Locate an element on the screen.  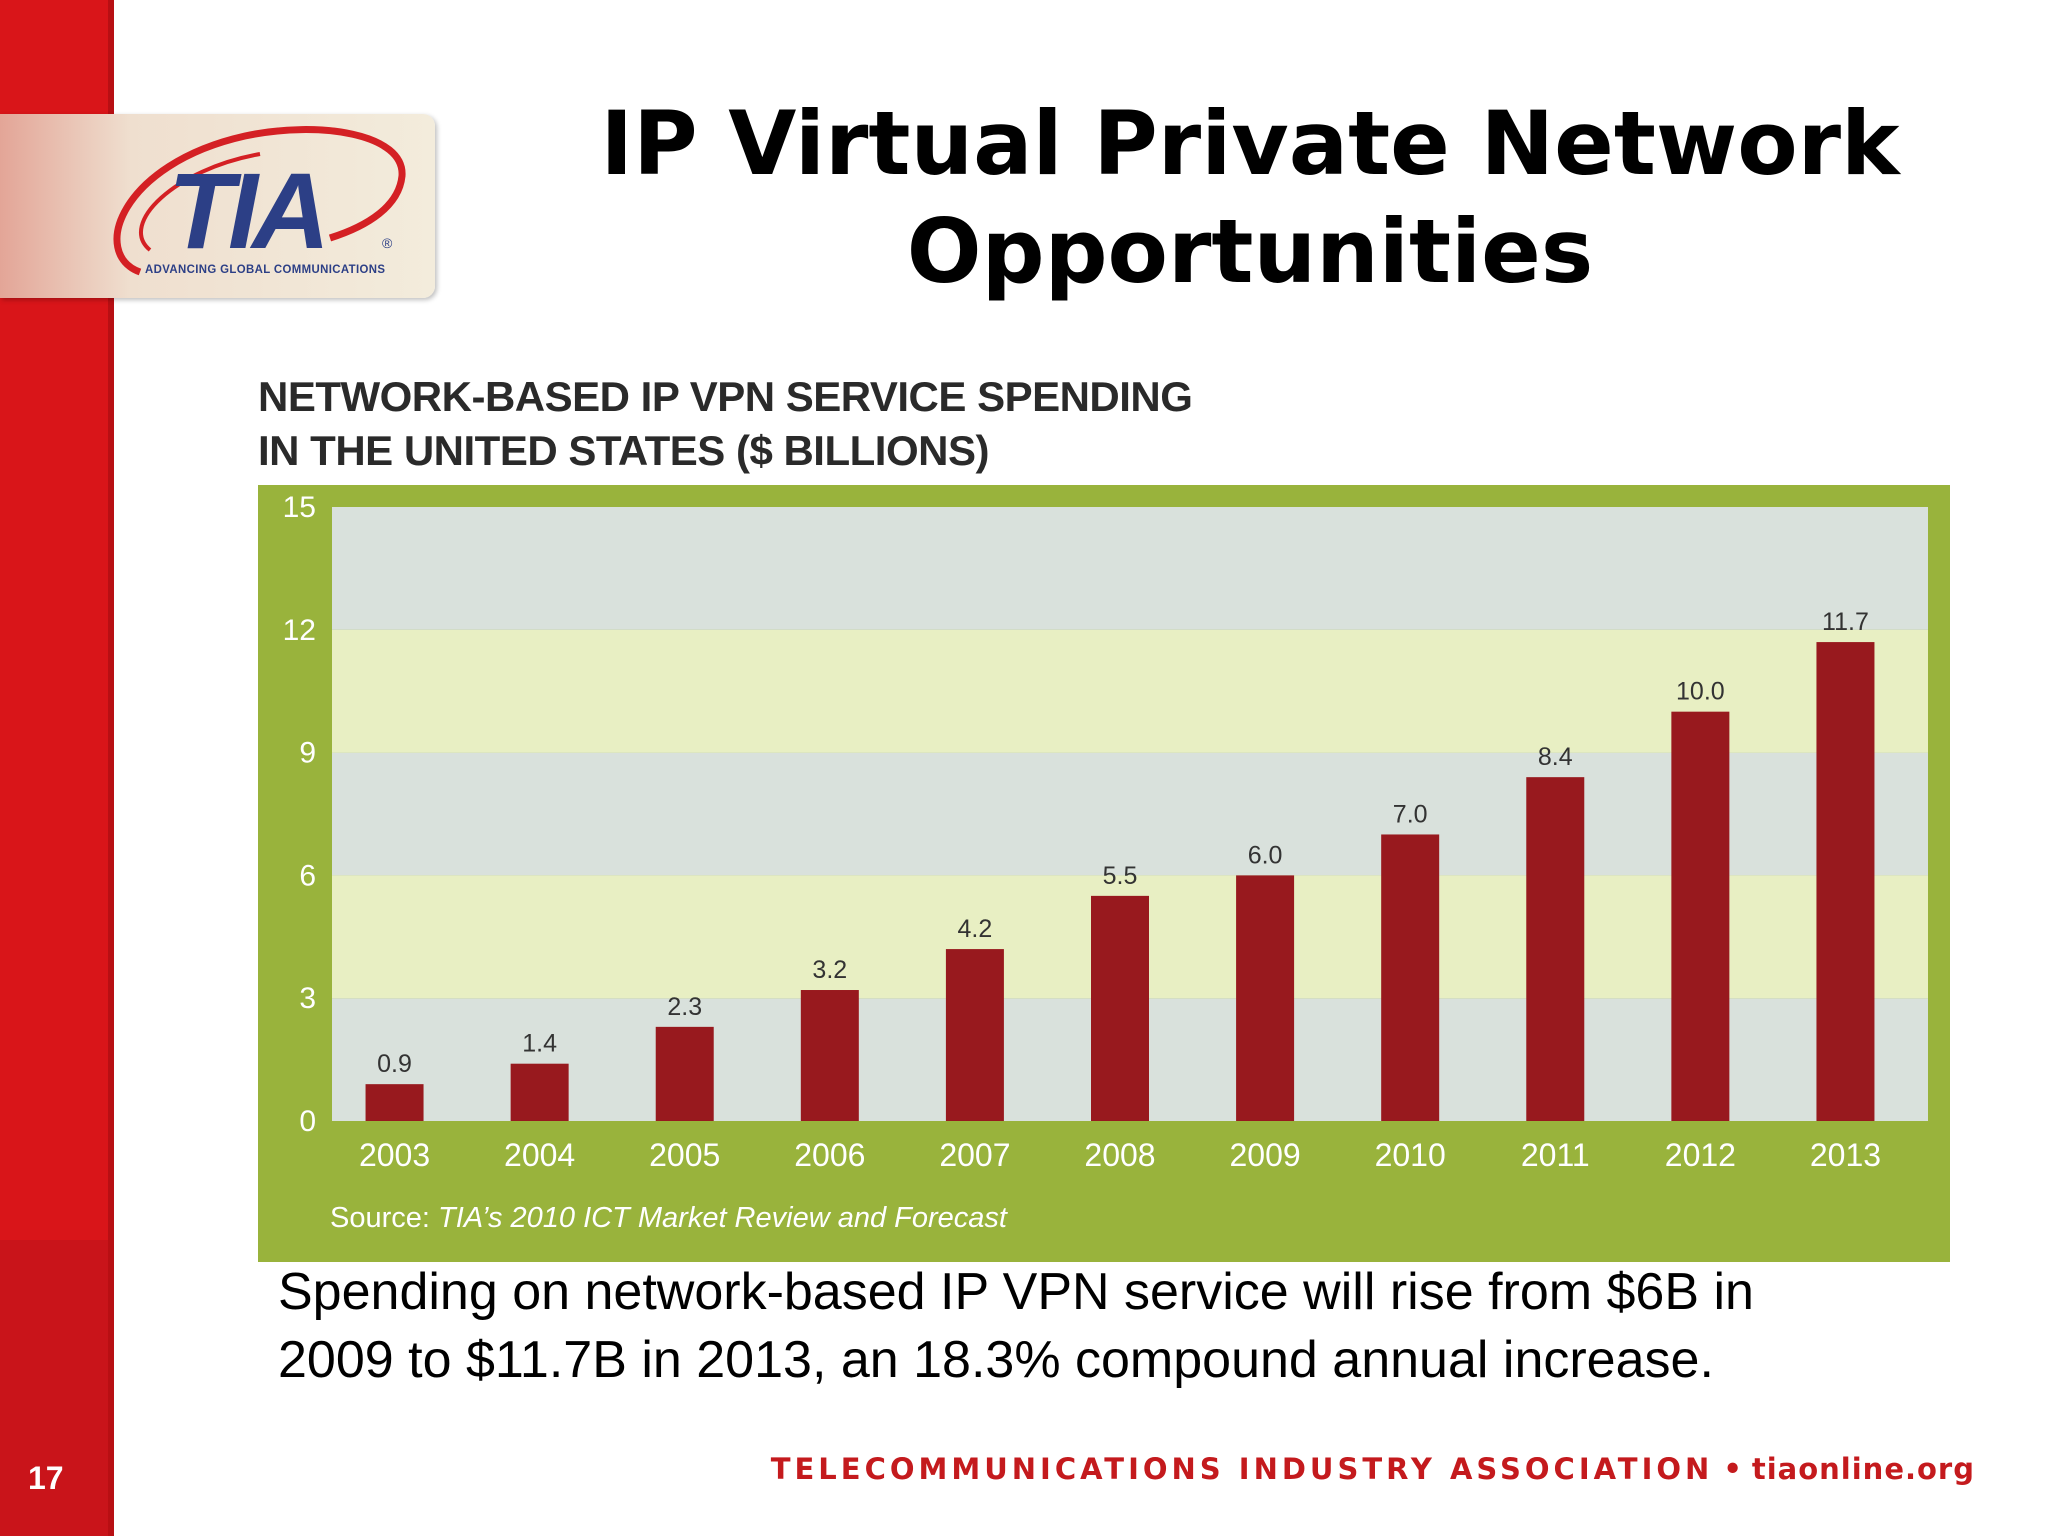
x-tick-label: 2013 is located at coordinates (1845, 1155).